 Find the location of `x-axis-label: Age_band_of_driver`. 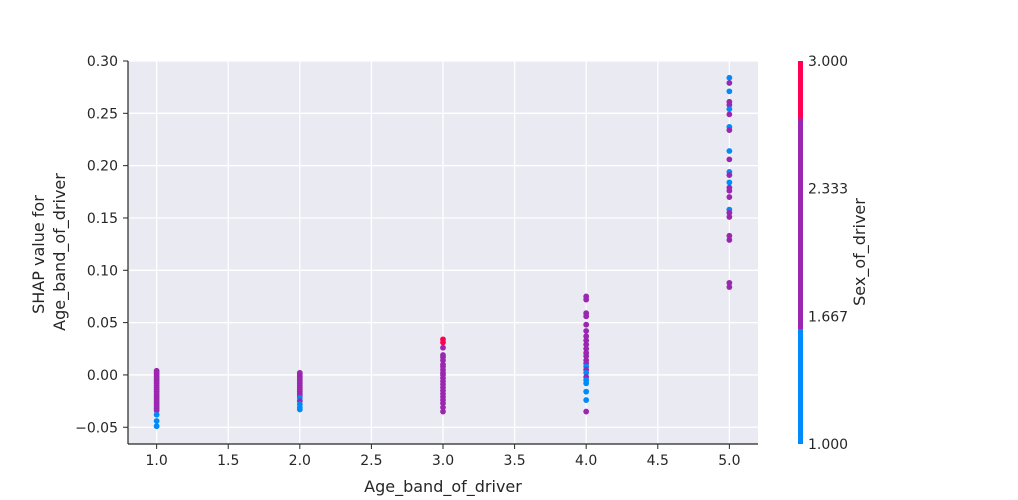

x-axis-label: Age_band_of_driver is located at coordinates (443, 487).